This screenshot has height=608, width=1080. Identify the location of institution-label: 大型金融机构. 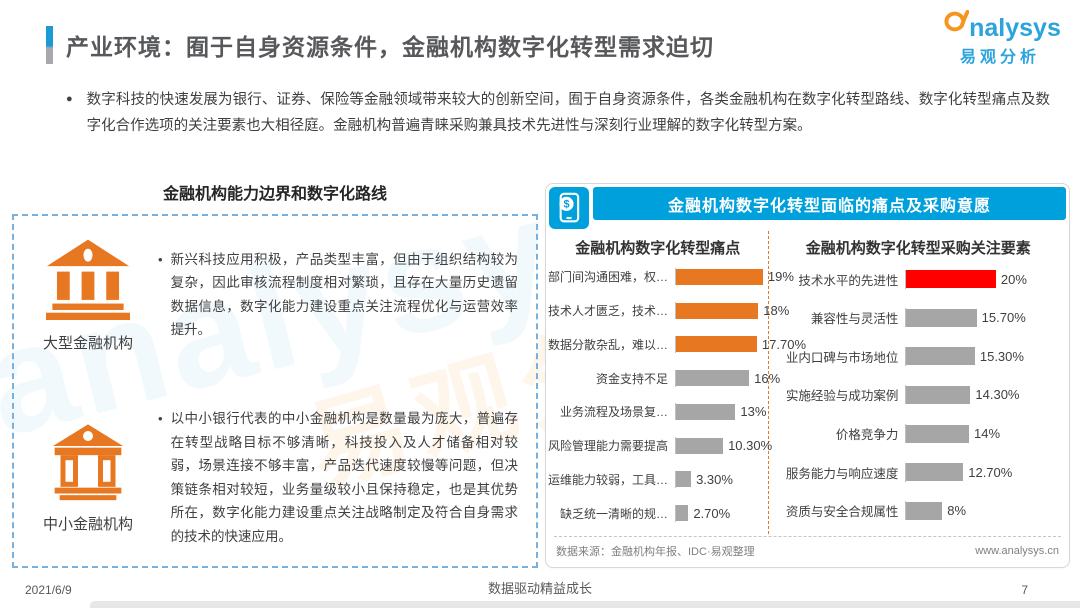
(87, 343).